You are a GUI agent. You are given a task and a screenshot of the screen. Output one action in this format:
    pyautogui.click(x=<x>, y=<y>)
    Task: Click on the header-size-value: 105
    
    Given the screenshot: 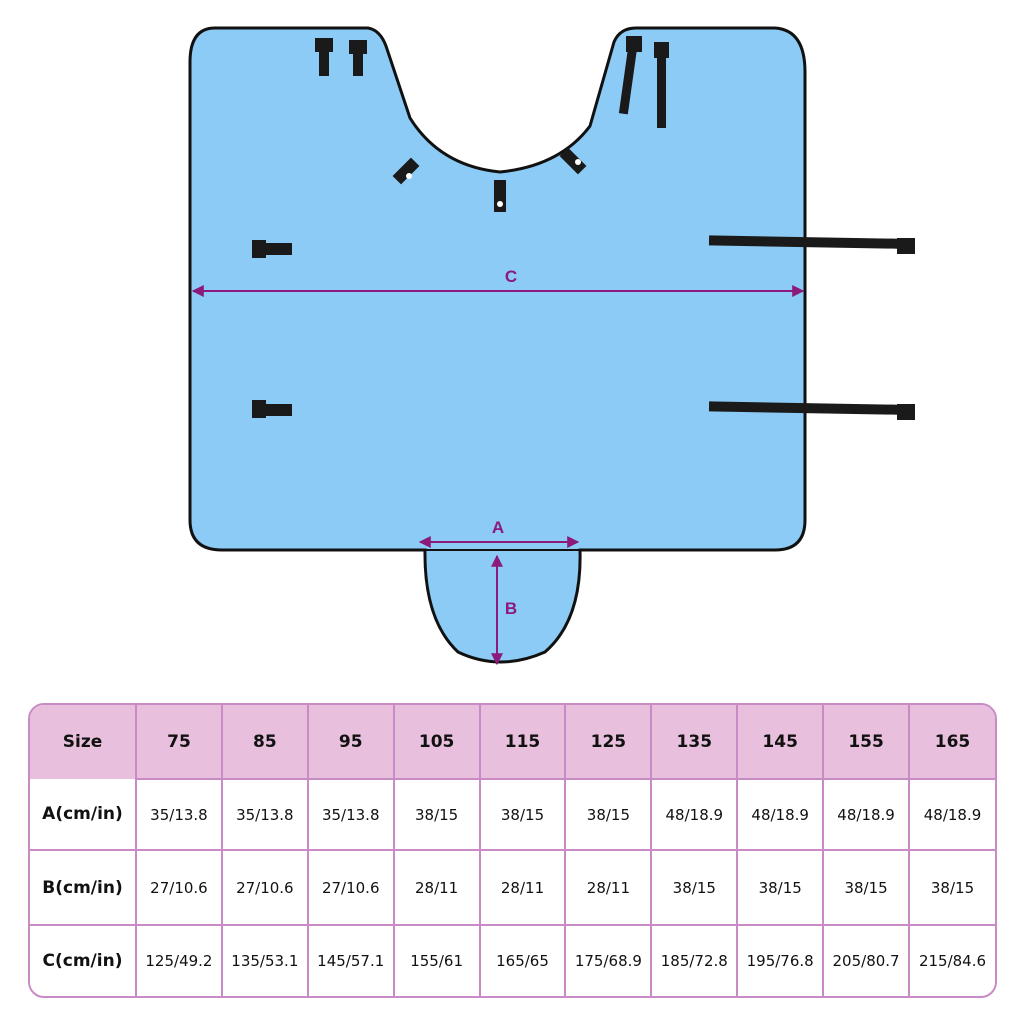 What is the action you would take?
    pyautogui.click(x=436, y=742)
    